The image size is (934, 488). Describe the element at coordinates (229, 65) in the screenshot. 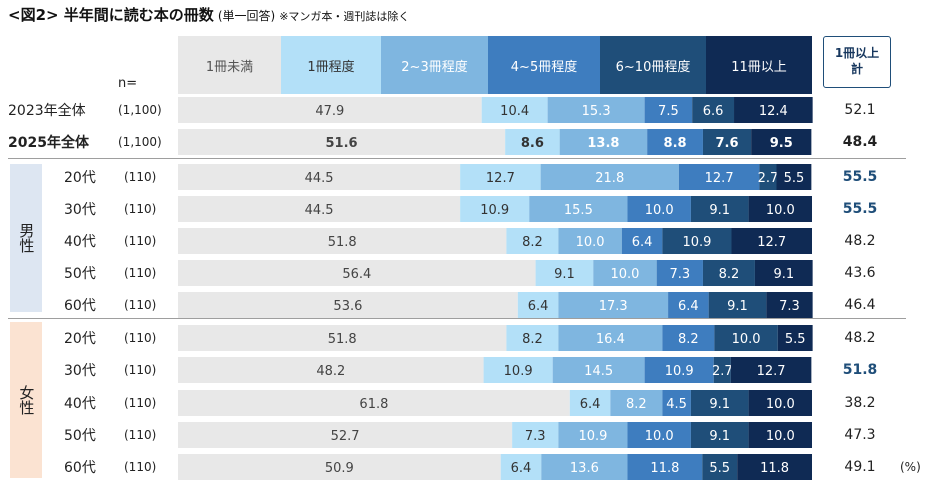

I see `legend-undermin: 1冊未満` at that location.